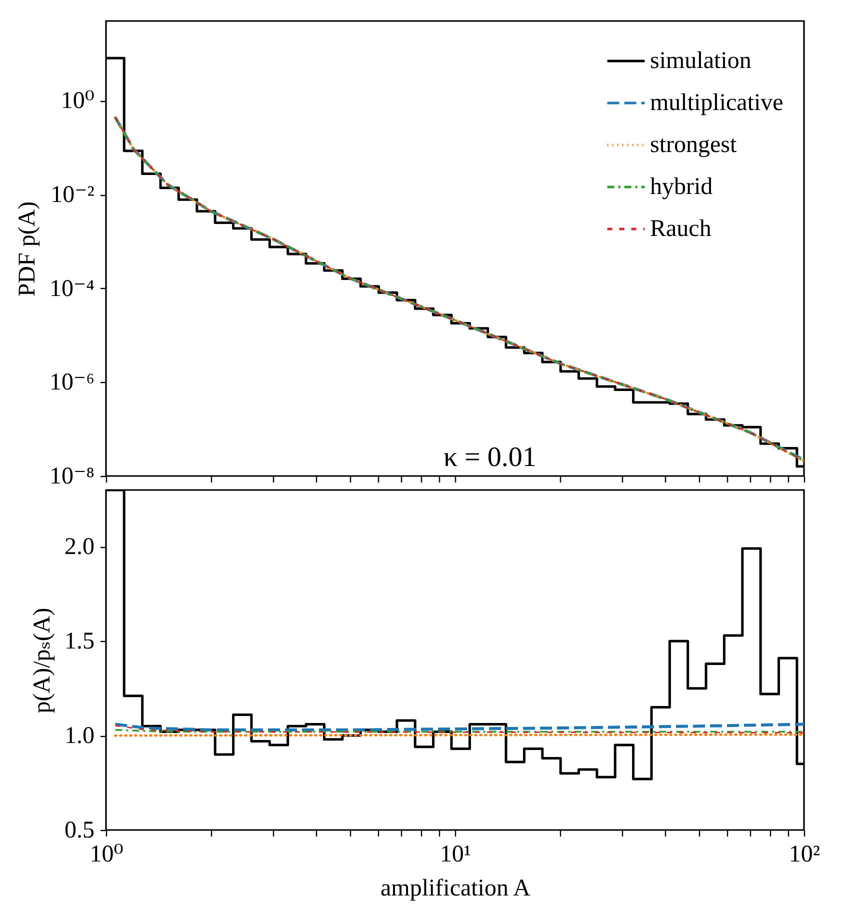  I want to click on x-axis-title: amplification A, so click(456, 889).